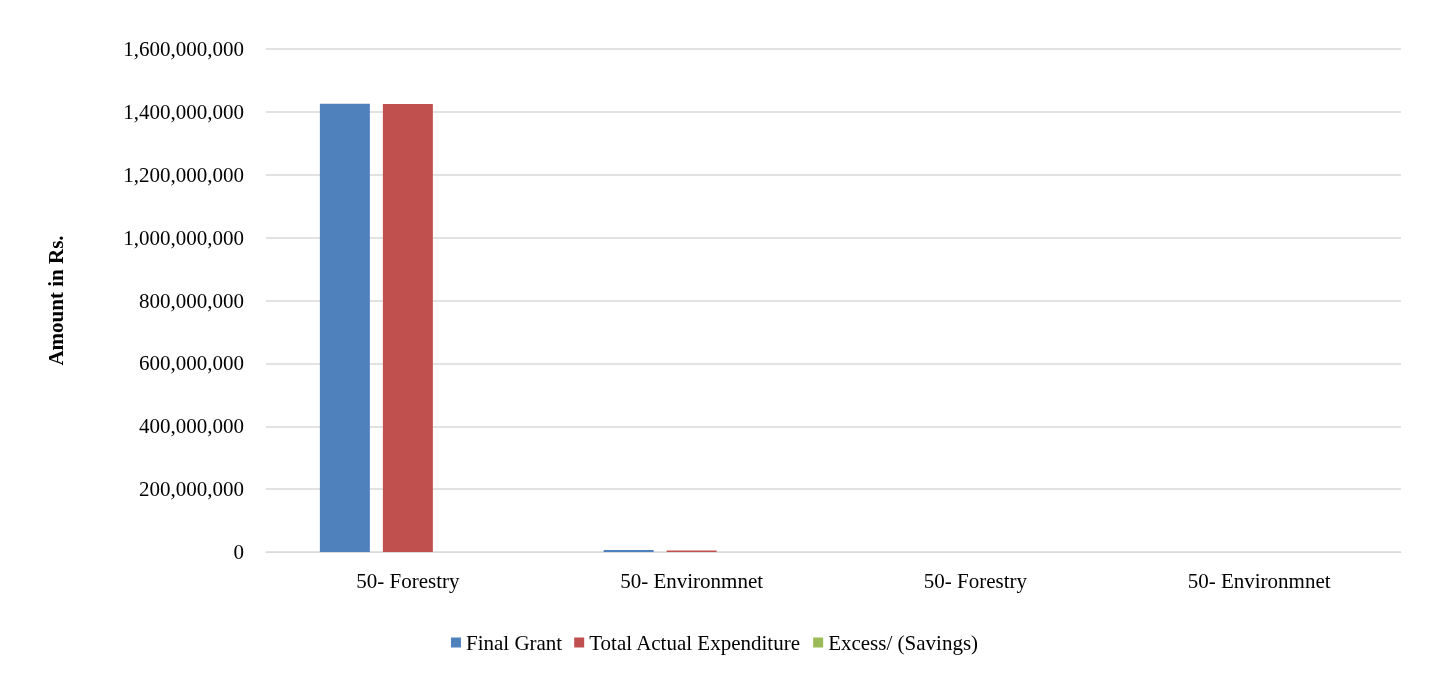 The width and height of the screenshot is (1429, 678). I want to click on y-tick-label: 800,000,000, so click(191, 300).